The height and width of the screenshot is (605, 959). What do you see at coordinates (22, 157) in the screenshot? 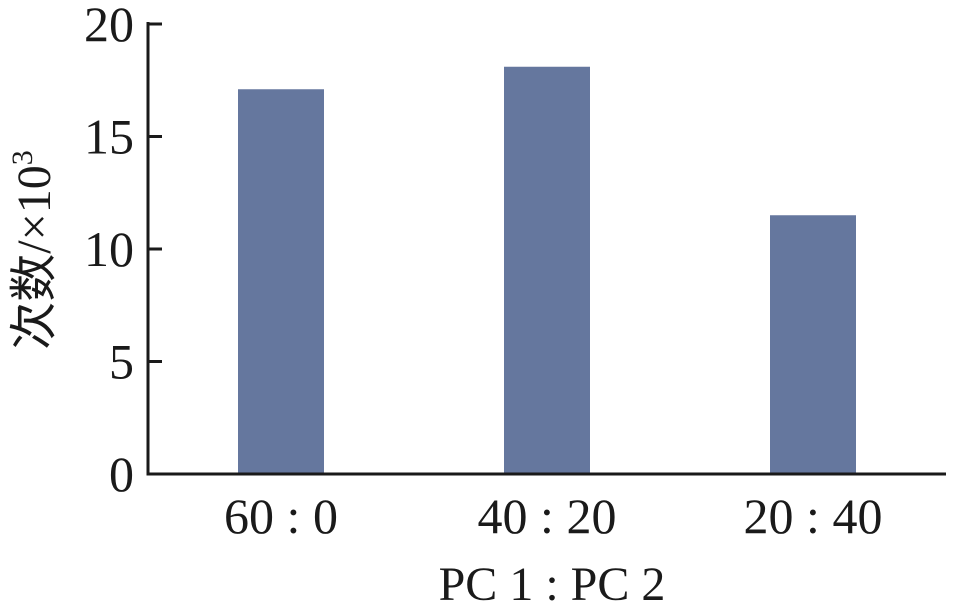
I see `y-axis-title-superscript: 3` at bounding box center [22, 157].